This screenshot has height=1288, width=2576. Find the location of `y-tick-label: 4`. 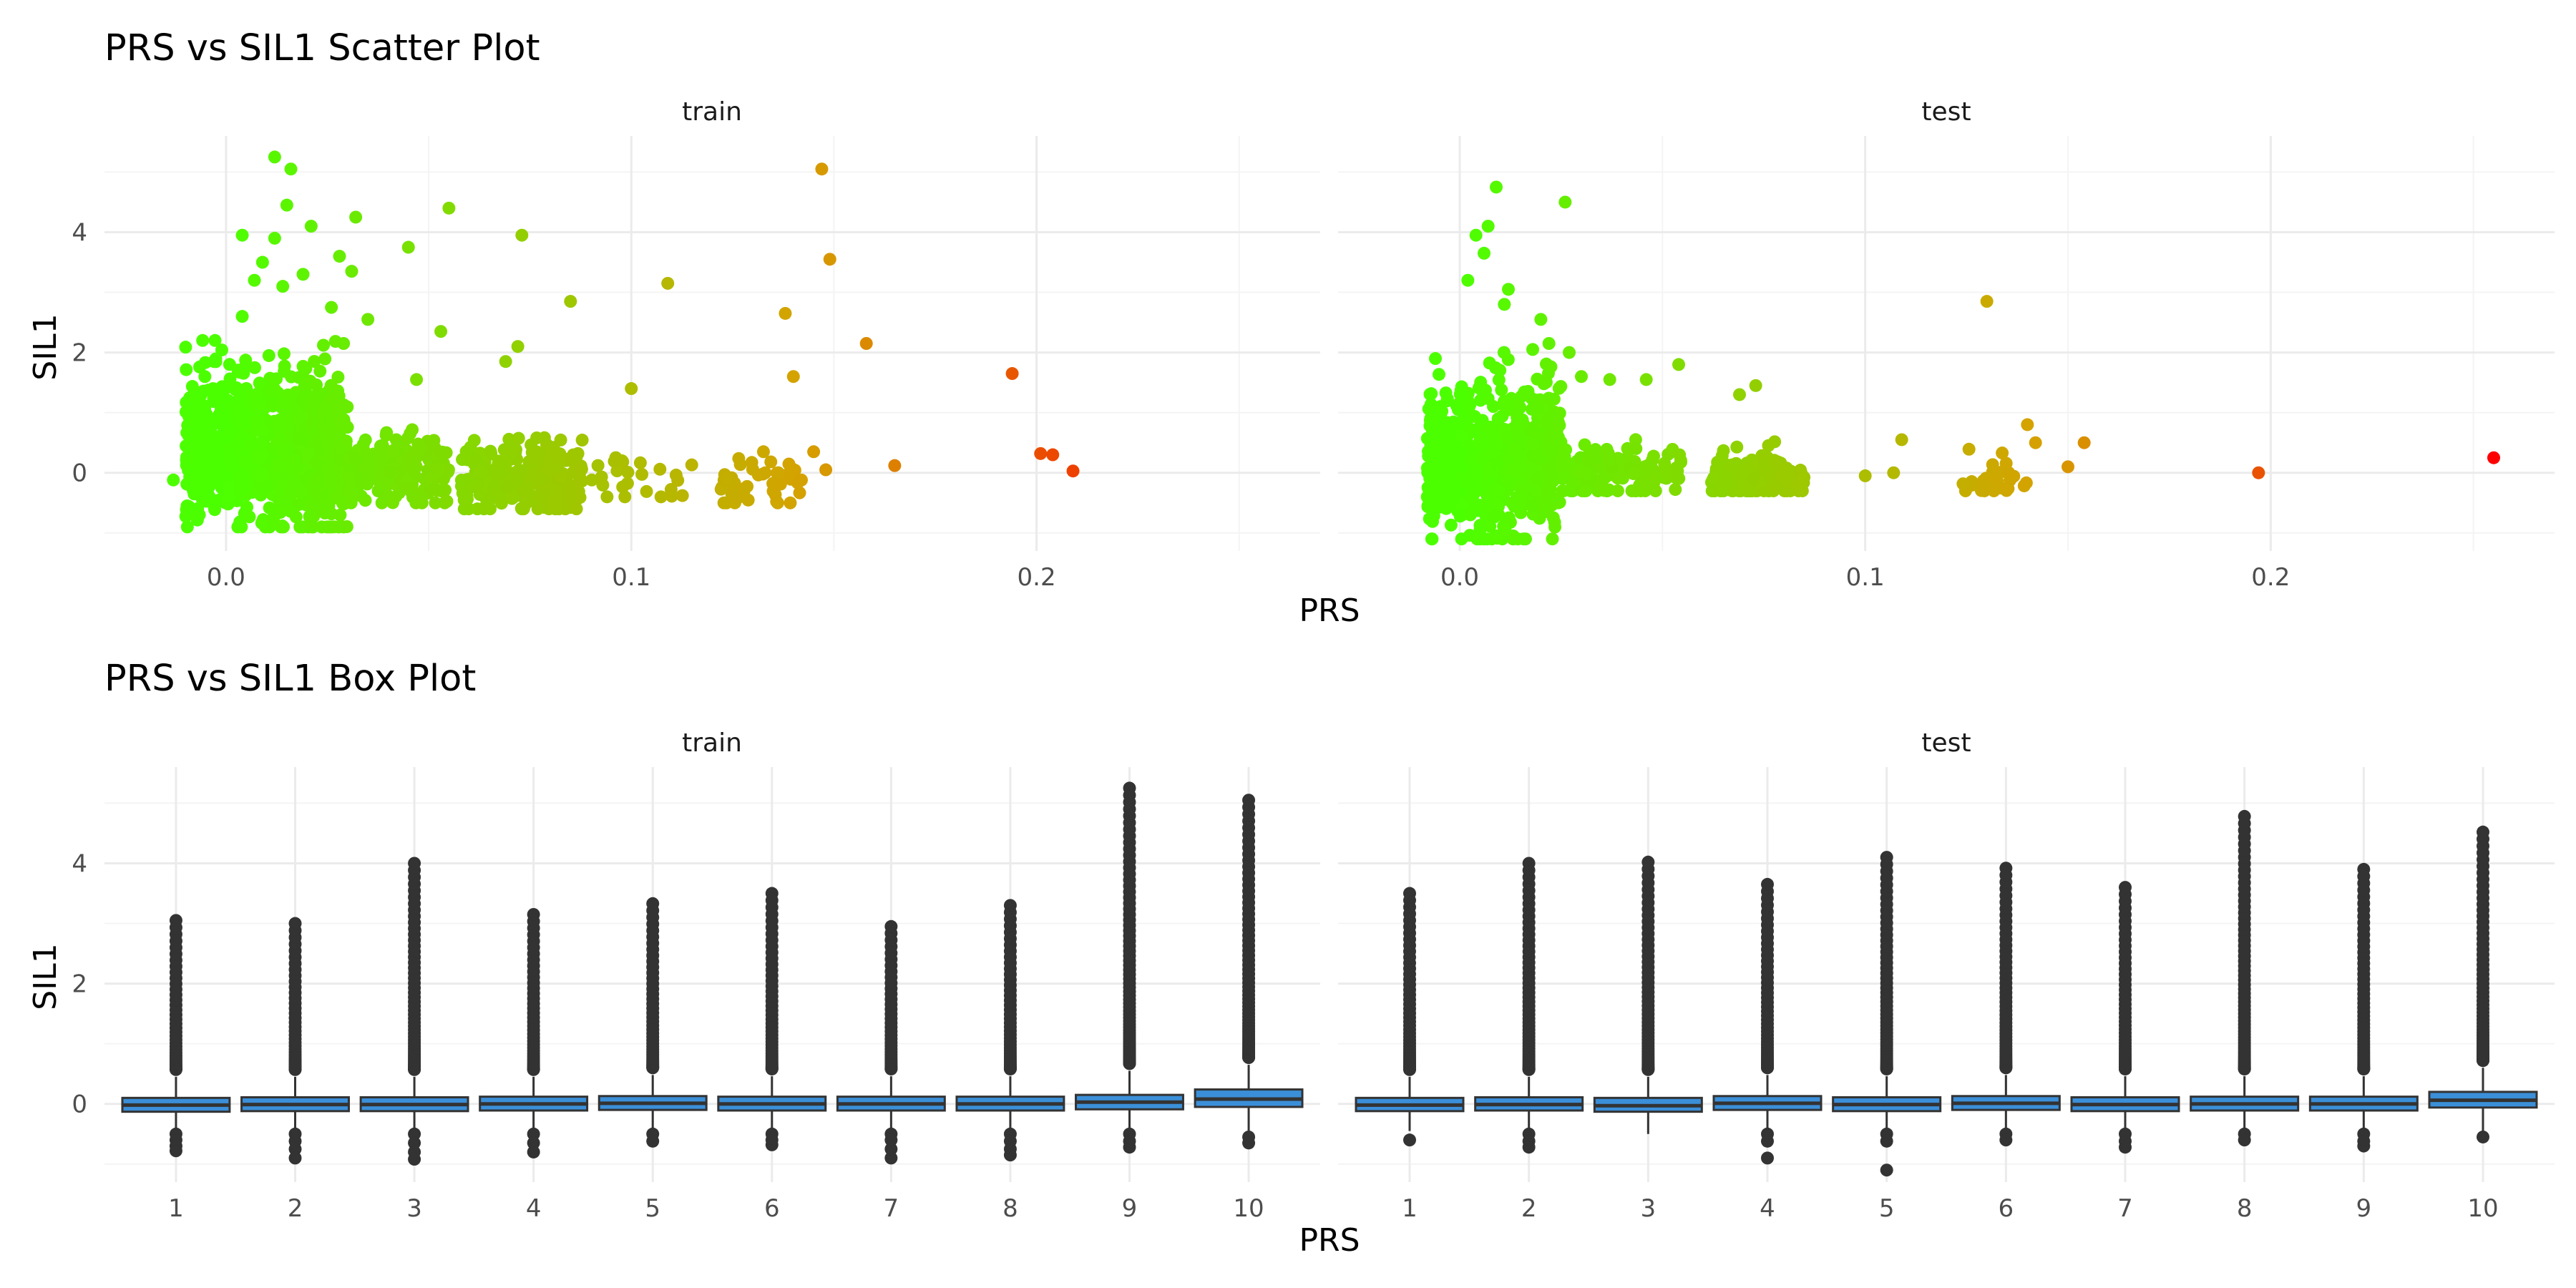

y-tick-label: 4 is located at coordinates (79, 863).